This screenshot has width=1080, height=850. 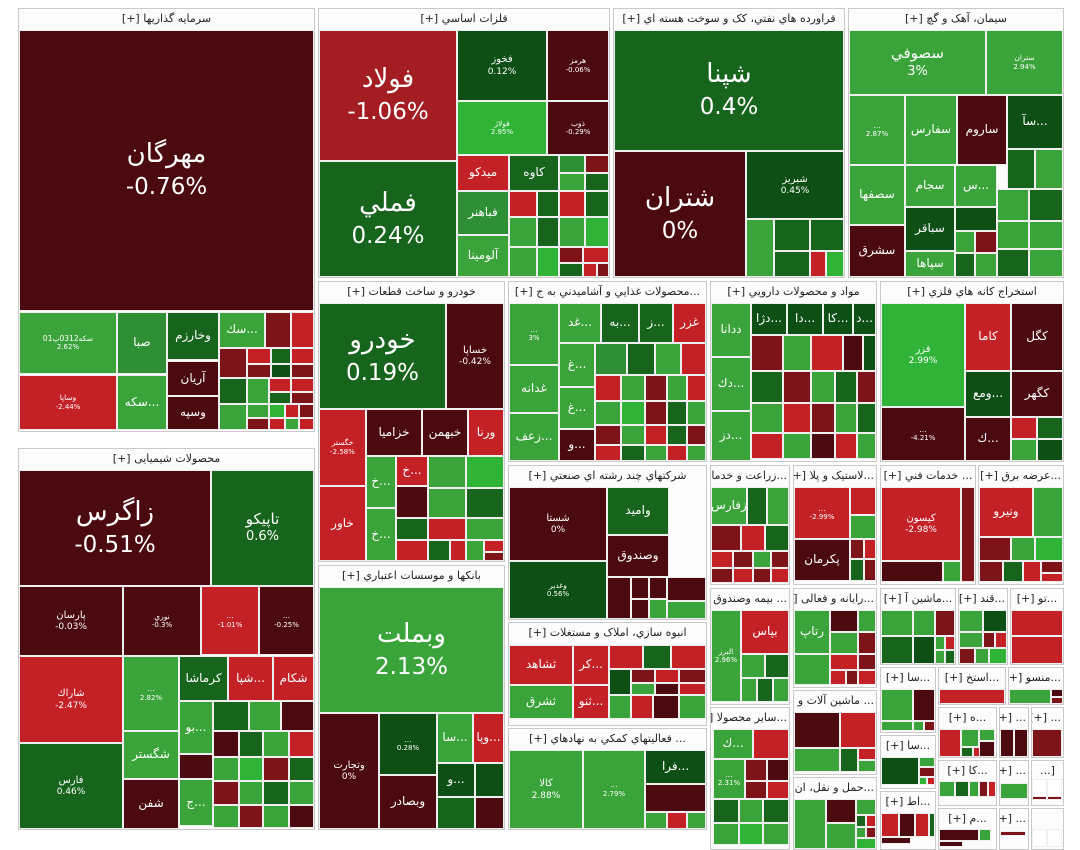 I want to click on sector-title: ...م [+], so click(x=967, y=818).